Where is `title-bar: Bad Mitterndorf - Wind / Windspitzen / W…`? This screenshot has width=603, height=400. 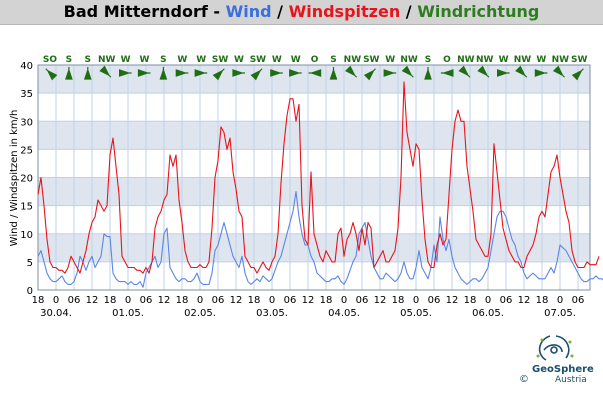
title-bar: Bad Mitterndorf - Wind / Windspitzen / W… is located at coordinates (301, 12).